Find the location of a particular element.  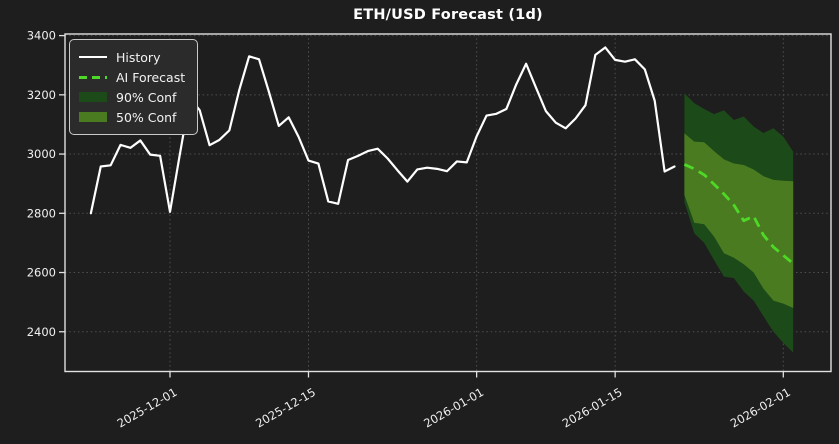

x-tick-label: 2025-12-01 is located at coordinates (147, 408).